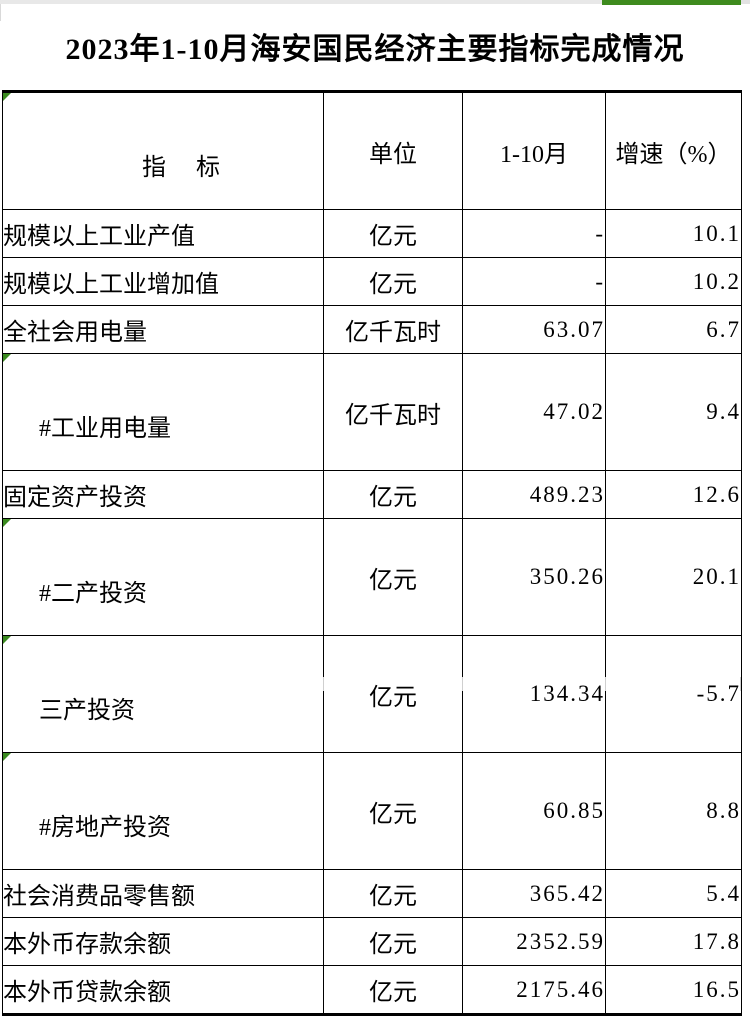 This screenshot has height=1016, width=750. Describe the element at coordinates (716, 576) in the screenshot. I see `growth-text: 20.1` at that location.